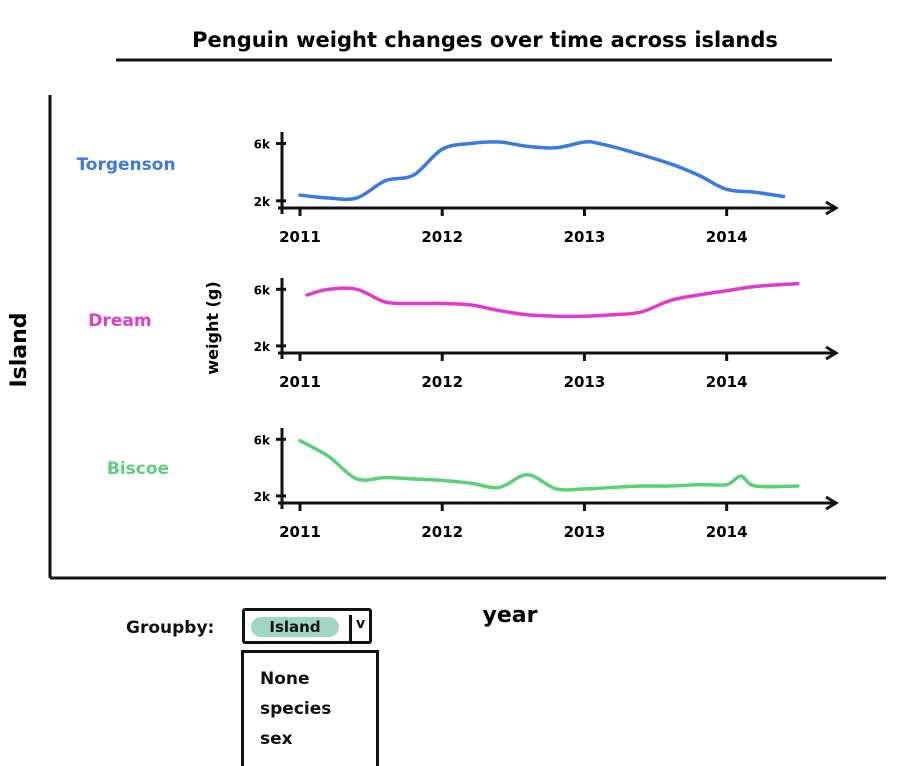 This screenshot has width=898, height=766. What do you see at coordinates (138, 469) in the screenshot?
I see `series-label-biscoe: Biscoe` at bounding box center [138, 469].